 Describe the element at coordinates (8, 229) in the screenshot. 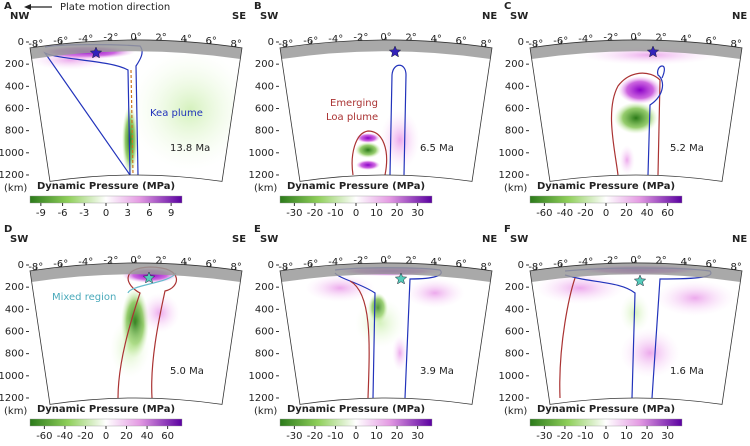

I see `panel-letter: D` at that location.